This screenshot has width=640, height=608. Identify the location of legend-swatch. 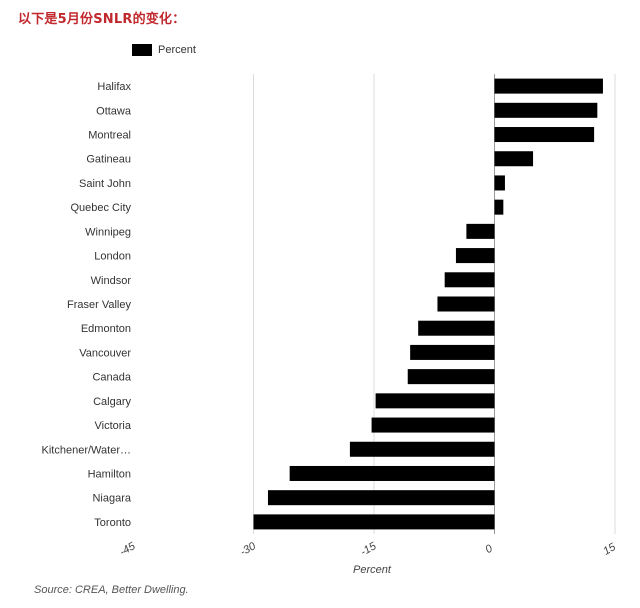
(142, 50).